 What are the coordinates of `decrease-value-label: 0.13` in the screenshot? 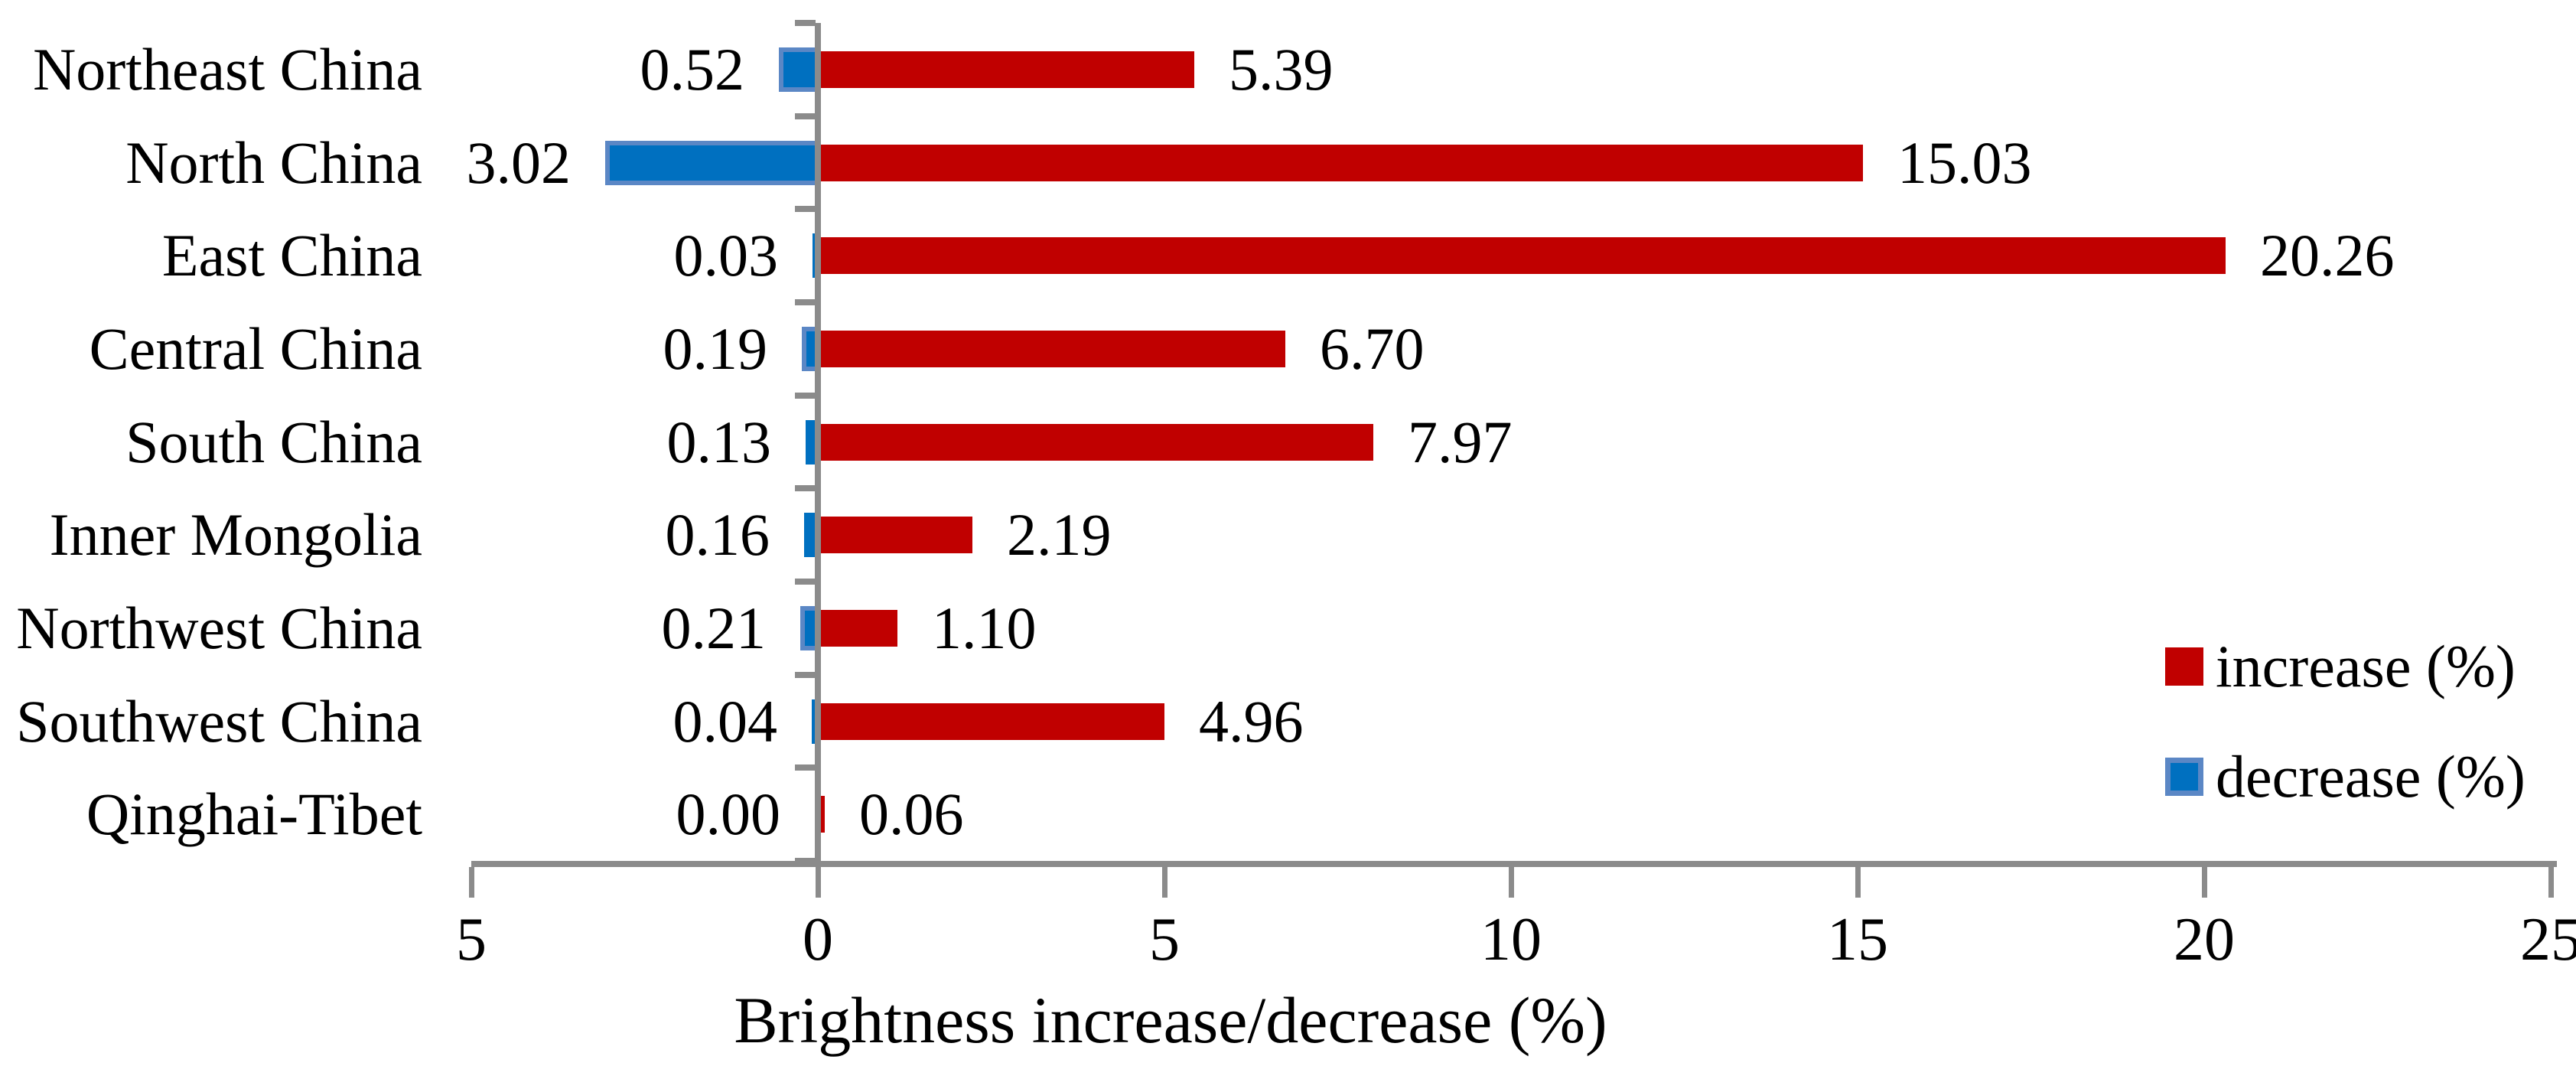 It's located at (719, 442).